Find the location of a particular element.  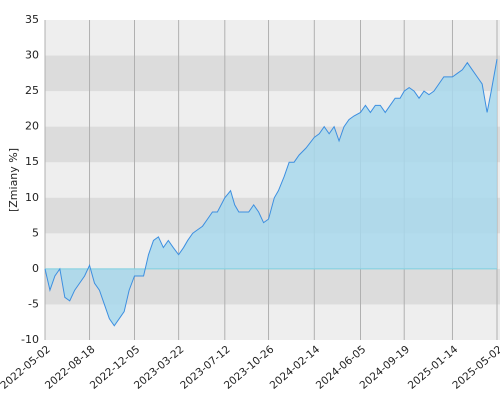

y-tick-label: 0 is located at coordinates (35, 268).